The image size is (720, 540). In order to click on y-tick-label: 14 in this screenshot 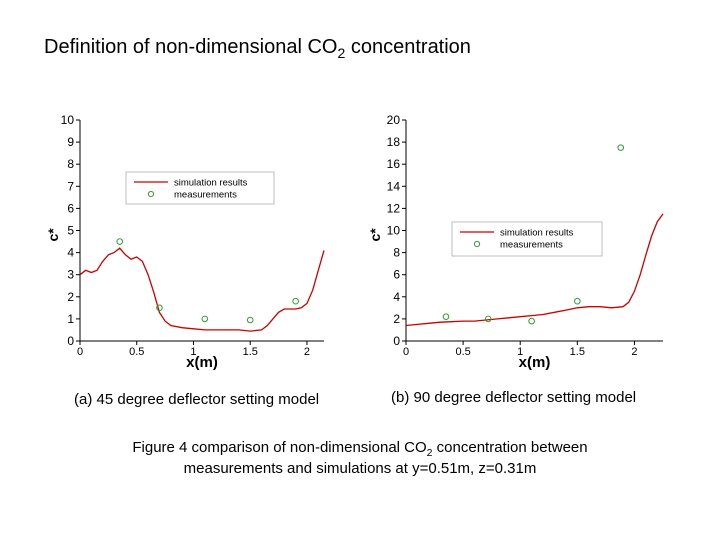, I will do `click(394, 186)`.